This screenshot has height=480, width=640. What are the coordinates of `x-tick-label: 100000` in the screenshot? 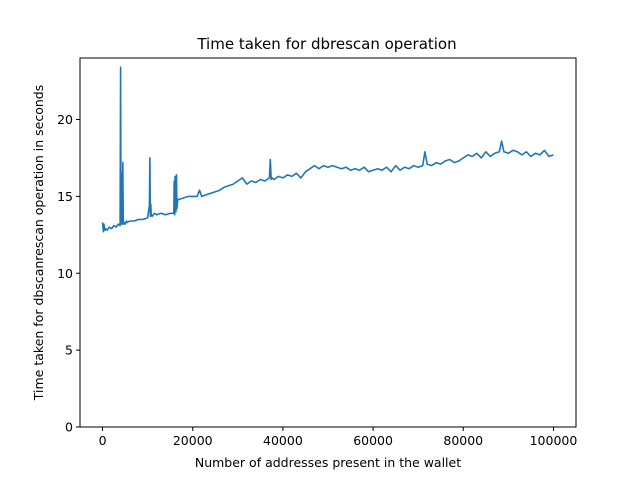 It's located at (554, 440).